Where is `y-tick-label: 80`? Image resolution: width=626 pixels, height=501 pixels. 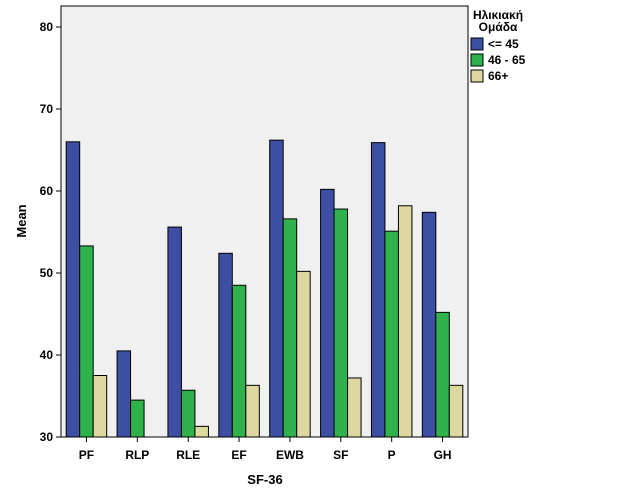
y-tick-label: 80 is located at coordinates (47, 27).